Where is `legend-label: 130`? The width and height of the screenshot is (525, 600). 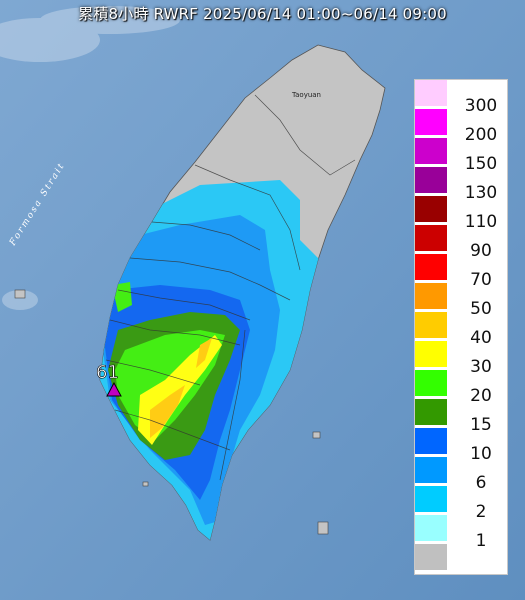
legend-label: 130 is located at coordinates (481, 193).